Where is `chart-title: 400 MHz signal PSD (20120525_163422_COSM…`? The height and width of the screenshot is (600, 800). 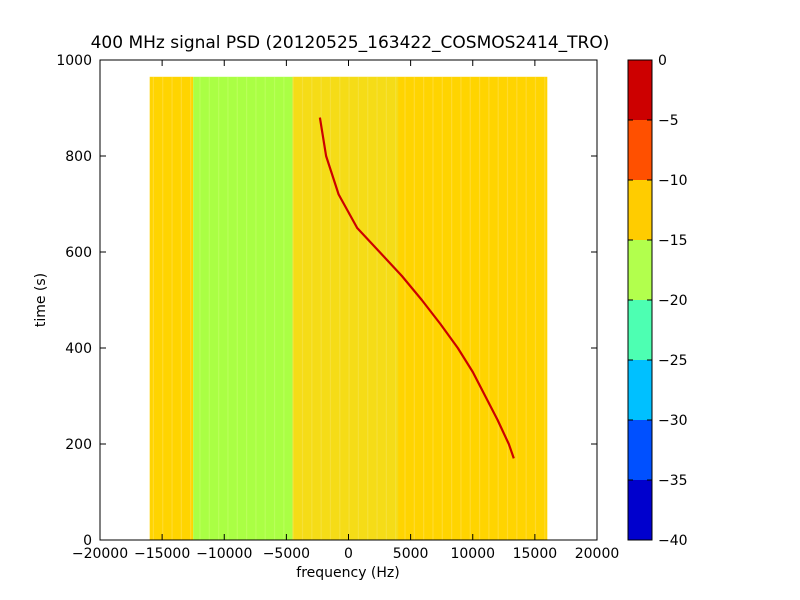
chart-title: 400 MHz signal PSD (20120525_163422_COSM… is located at coordinates (350, 43).